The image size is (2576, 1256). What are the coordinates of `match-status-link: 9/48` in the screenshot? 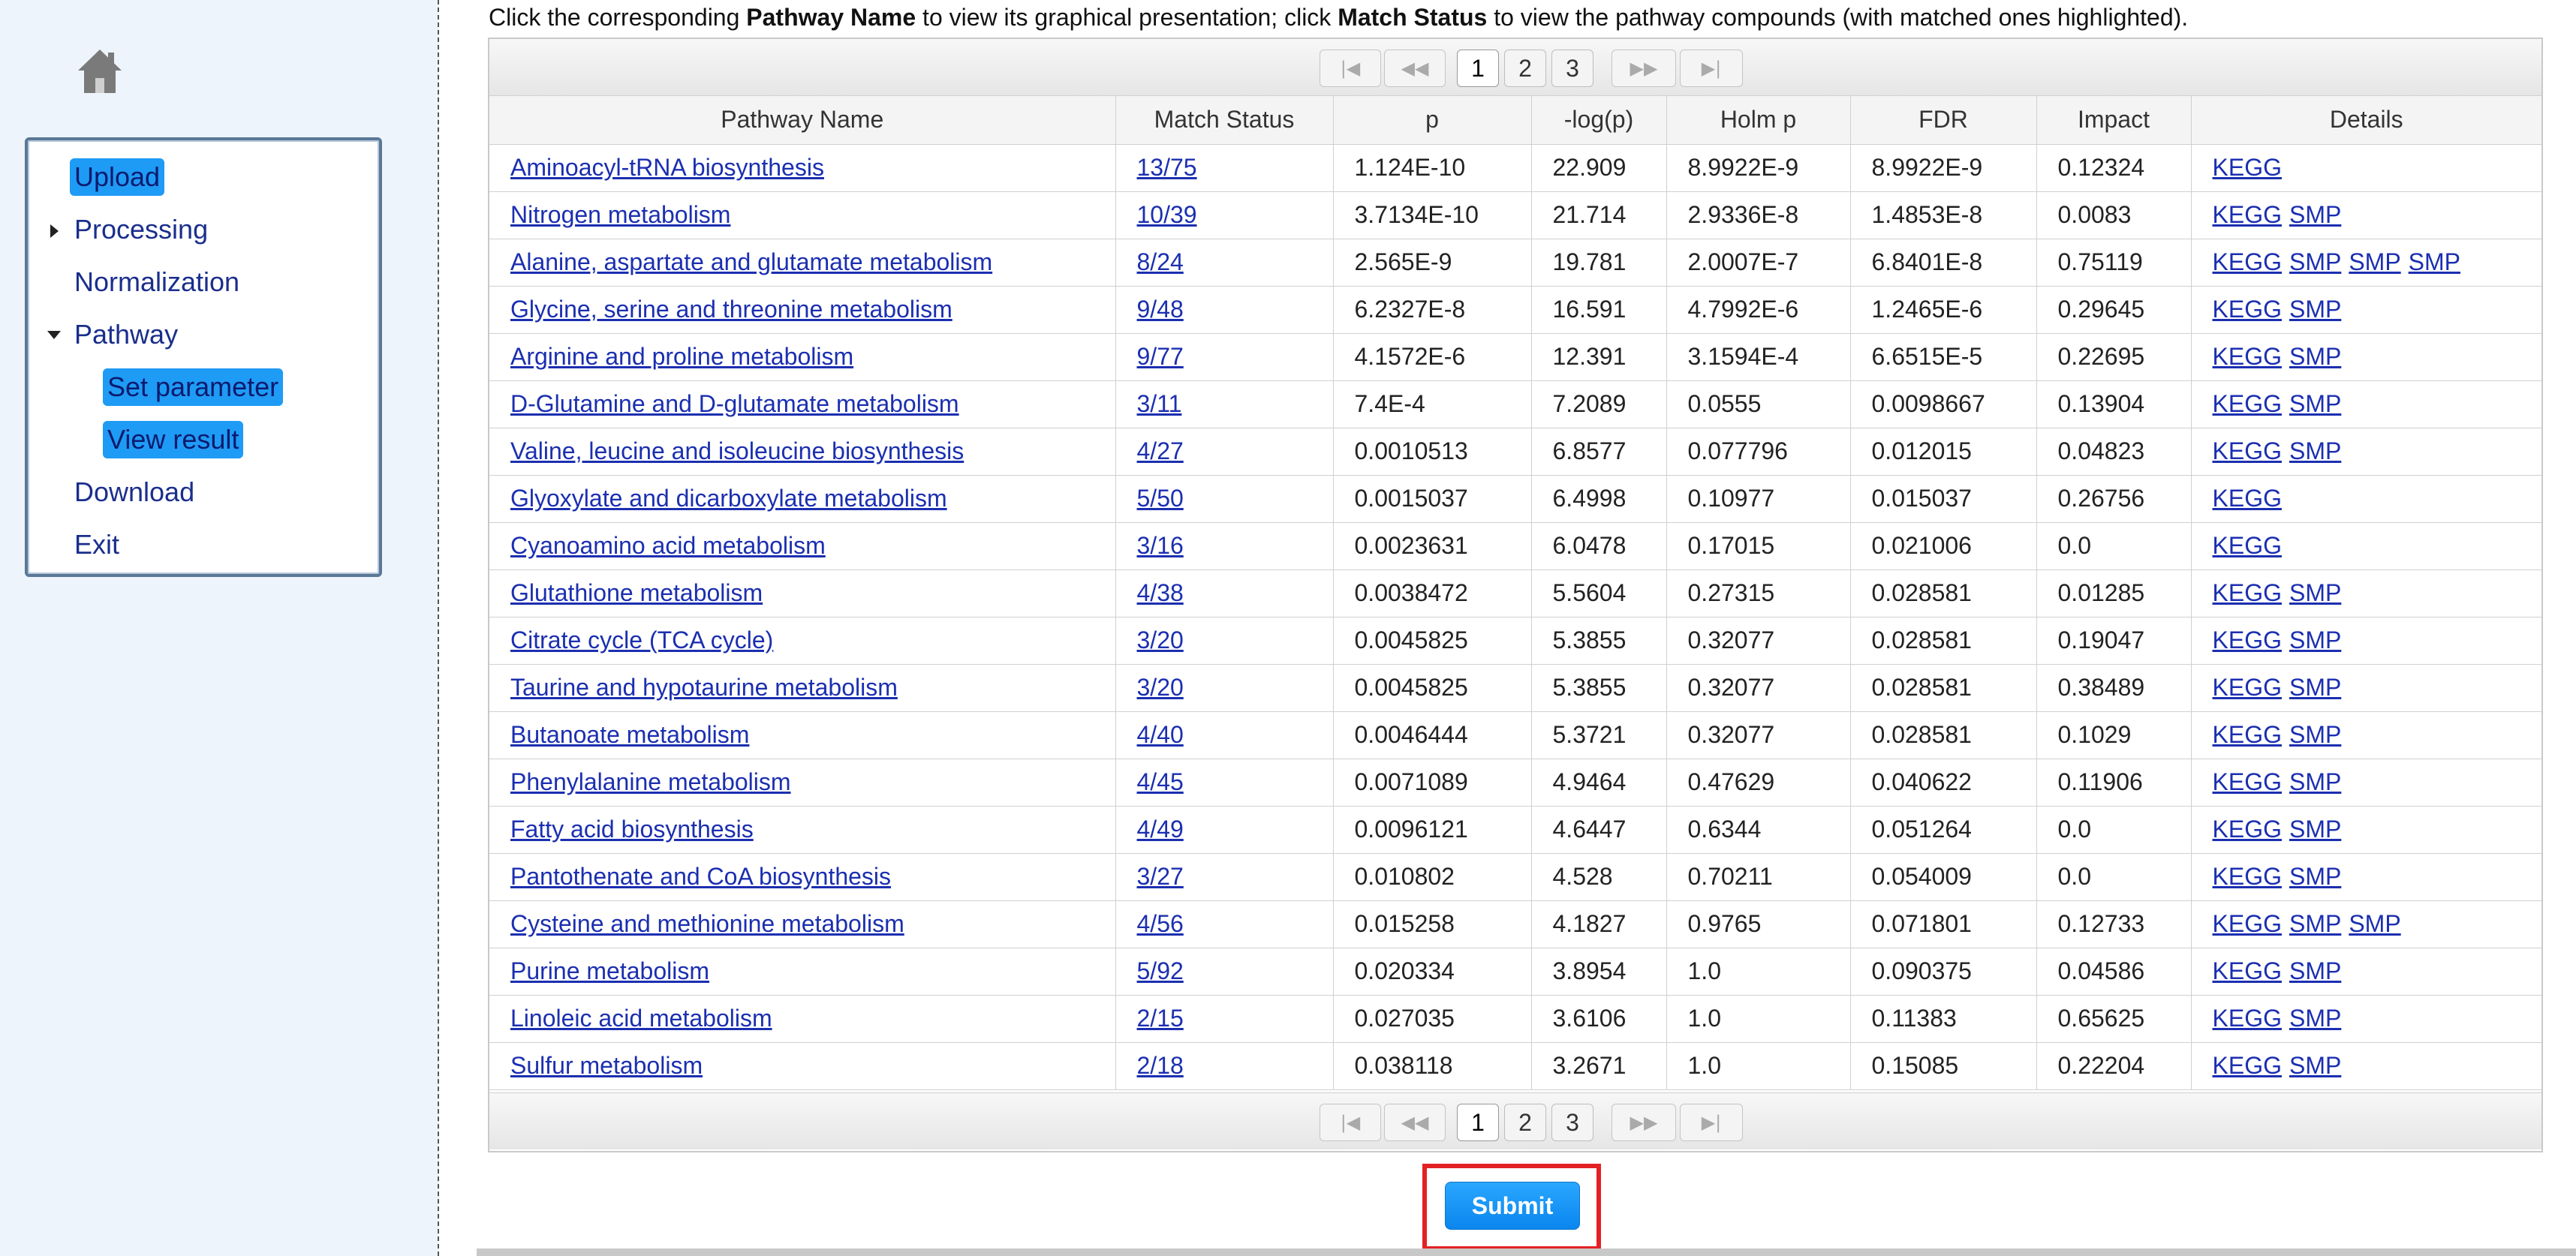 It's located at (1160, 309).